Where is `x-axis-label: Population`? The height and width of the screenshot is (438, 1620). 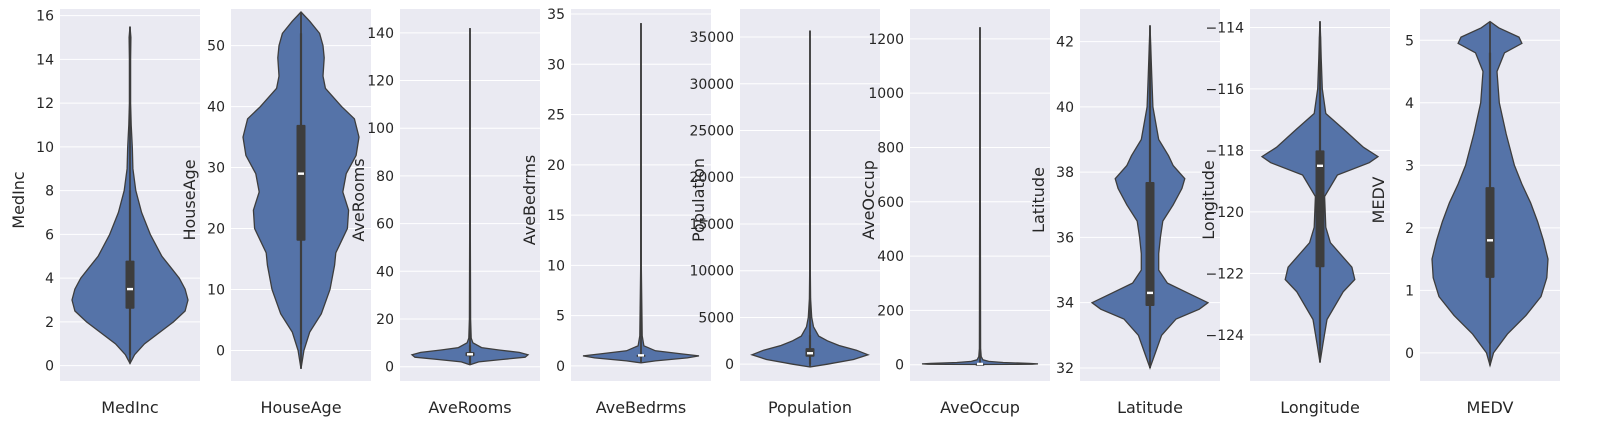 x-axis-label: Population is located at coordinates (810, 407).